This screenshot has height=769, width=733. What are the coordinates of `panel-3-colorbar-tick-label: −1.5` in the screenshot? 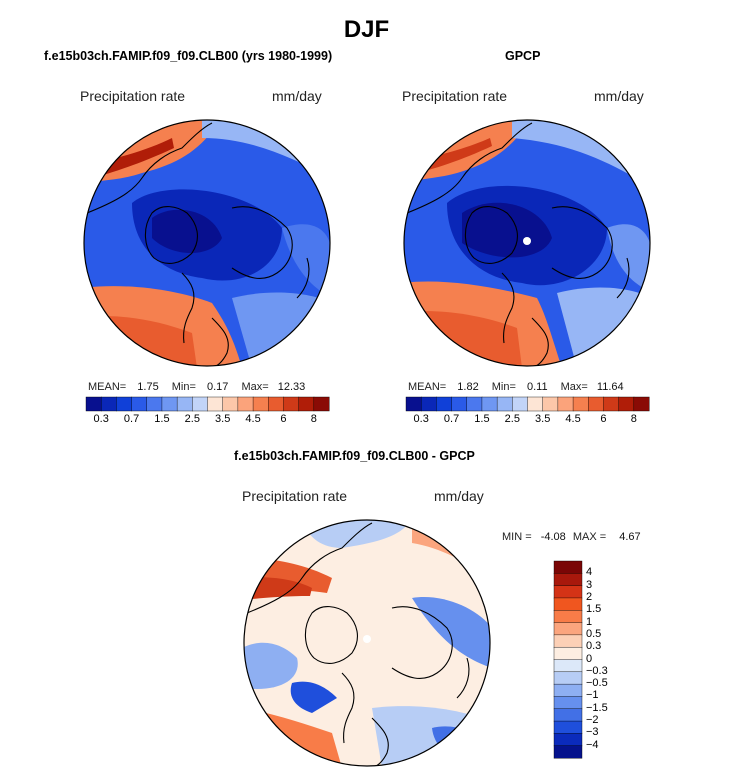 It's located at (597, 707).